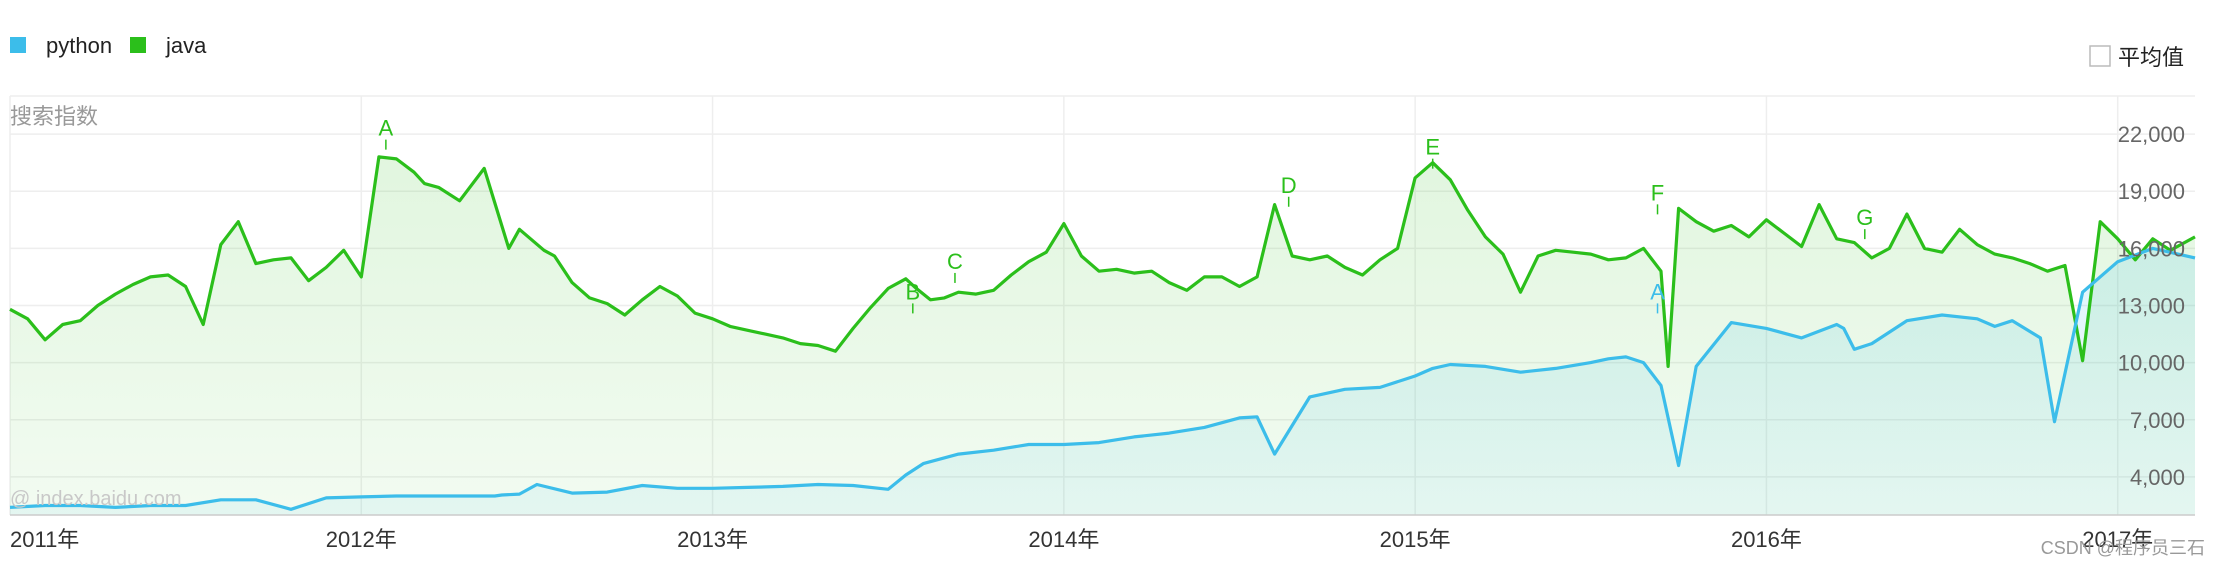 Image resolution: width=2218 pixels, height=566 pixels. I want to click on average-toggle: 平均值, so click(2136, 57).